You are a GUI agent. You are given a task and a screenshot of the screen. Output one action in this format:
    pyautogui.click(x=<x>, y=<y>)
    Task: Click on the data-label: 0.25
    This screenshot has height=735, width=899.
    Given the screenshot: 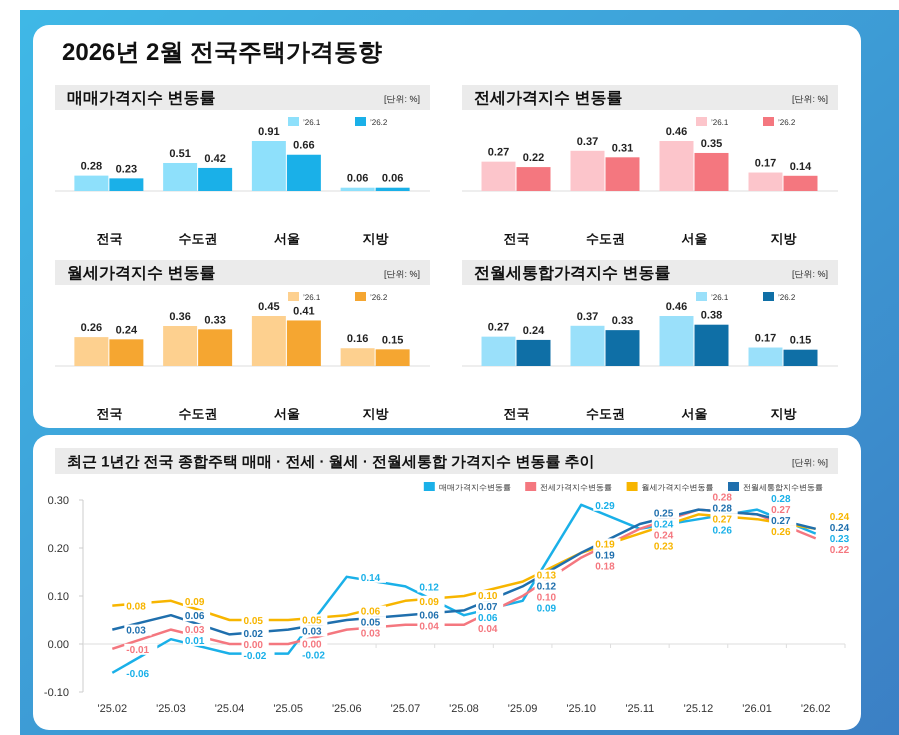 What is the action you would take?
    pyautogui.click(x=664, y=514)
    